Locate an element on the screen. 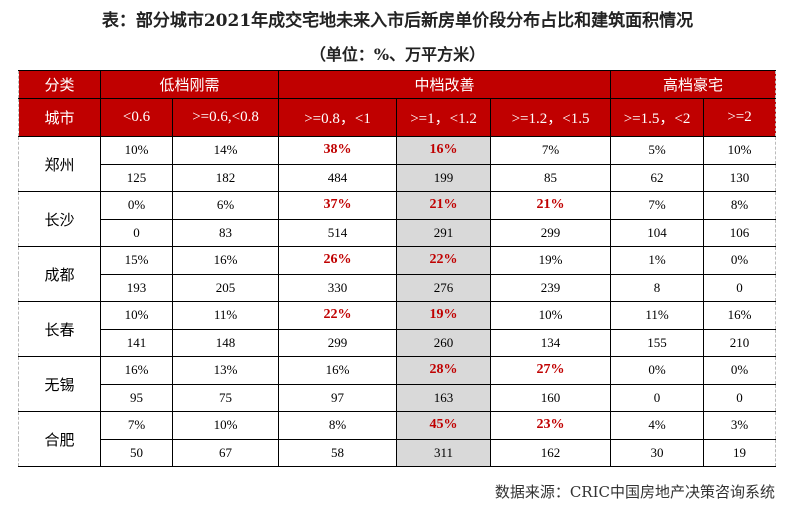  table-row: 无锡 16% 13% 16% 28% 27% 0% 0% is located at coordinates (397, 384).